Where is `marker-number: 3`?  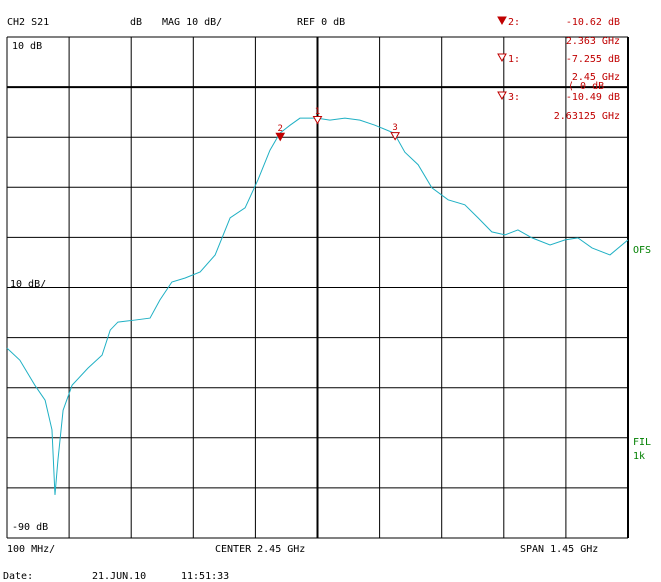
marker-number: 3 is located at coordinates (394, 128).